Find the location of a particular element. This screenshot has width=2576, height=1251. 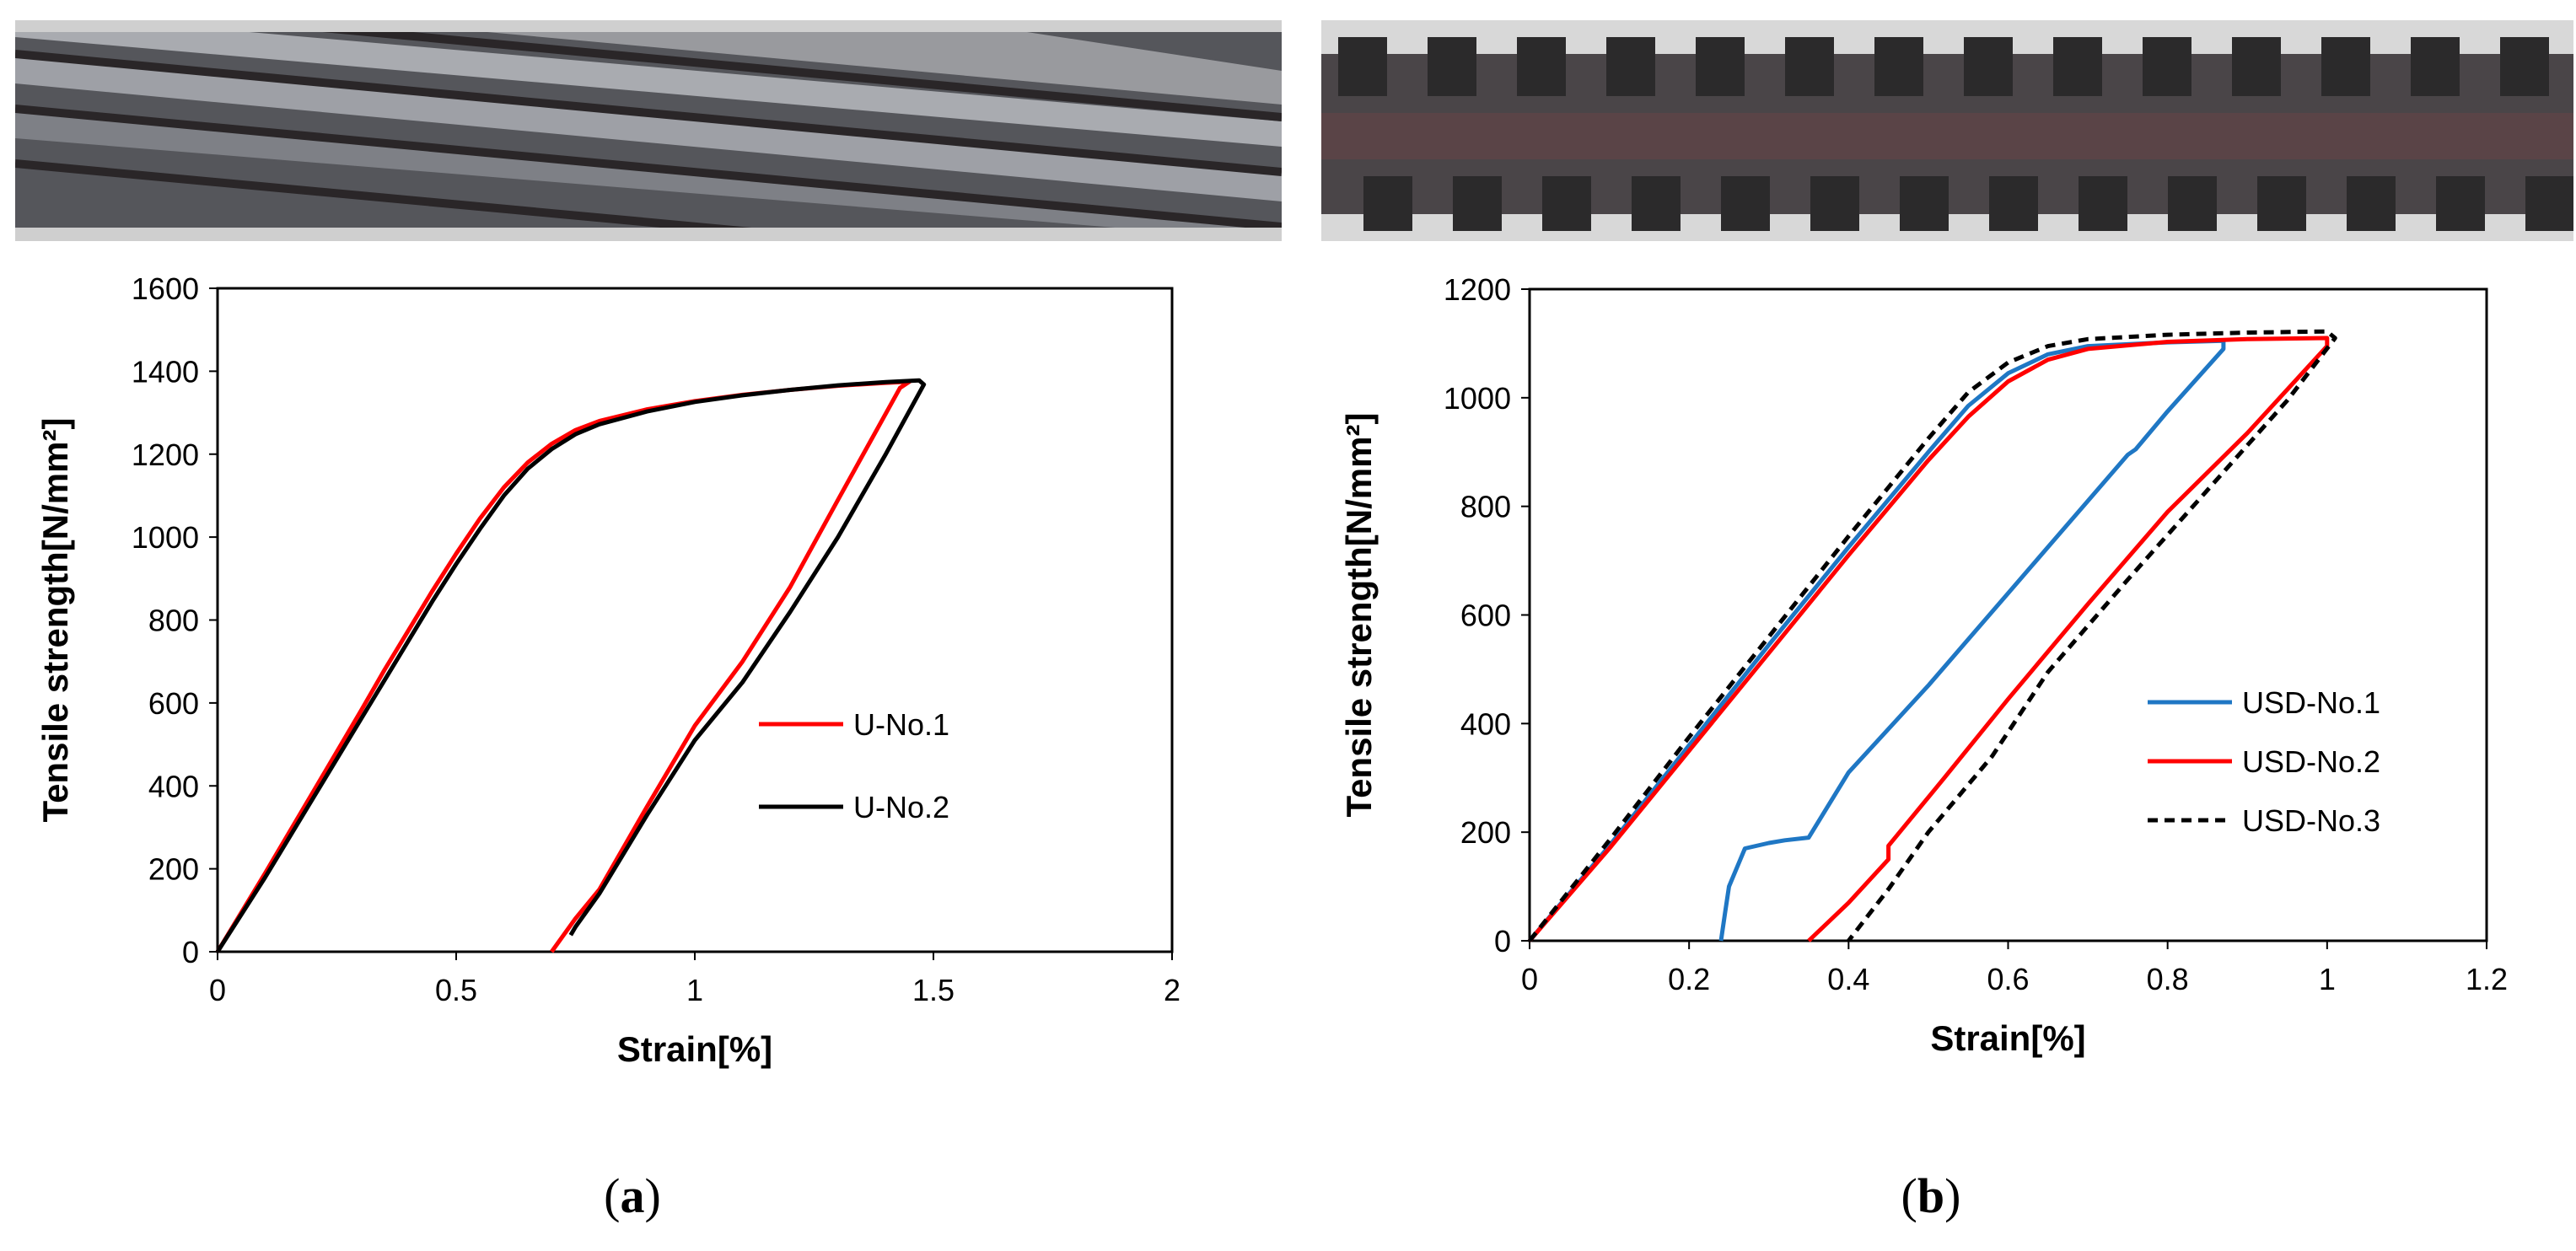

deformed-bar-image is located at coordinates (1947, 130).